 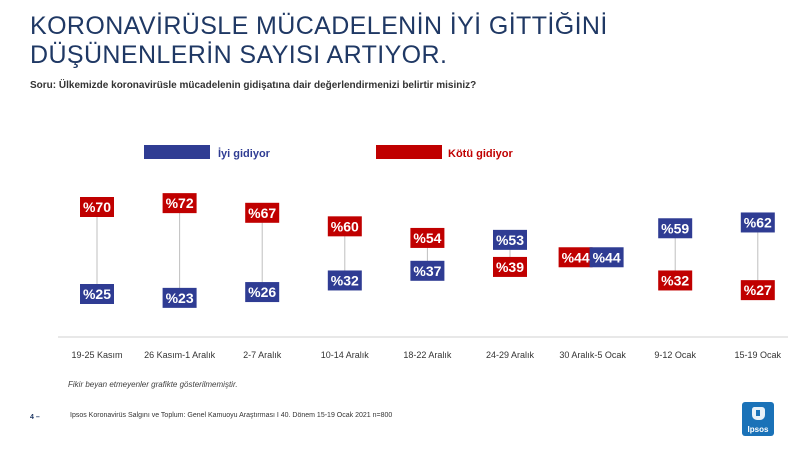 What do you see at coordinates (592, 355) in the screenshot?
I see `x-tick-label: 30 Aralık-5 Ocak` at bounding box center [592, 355].